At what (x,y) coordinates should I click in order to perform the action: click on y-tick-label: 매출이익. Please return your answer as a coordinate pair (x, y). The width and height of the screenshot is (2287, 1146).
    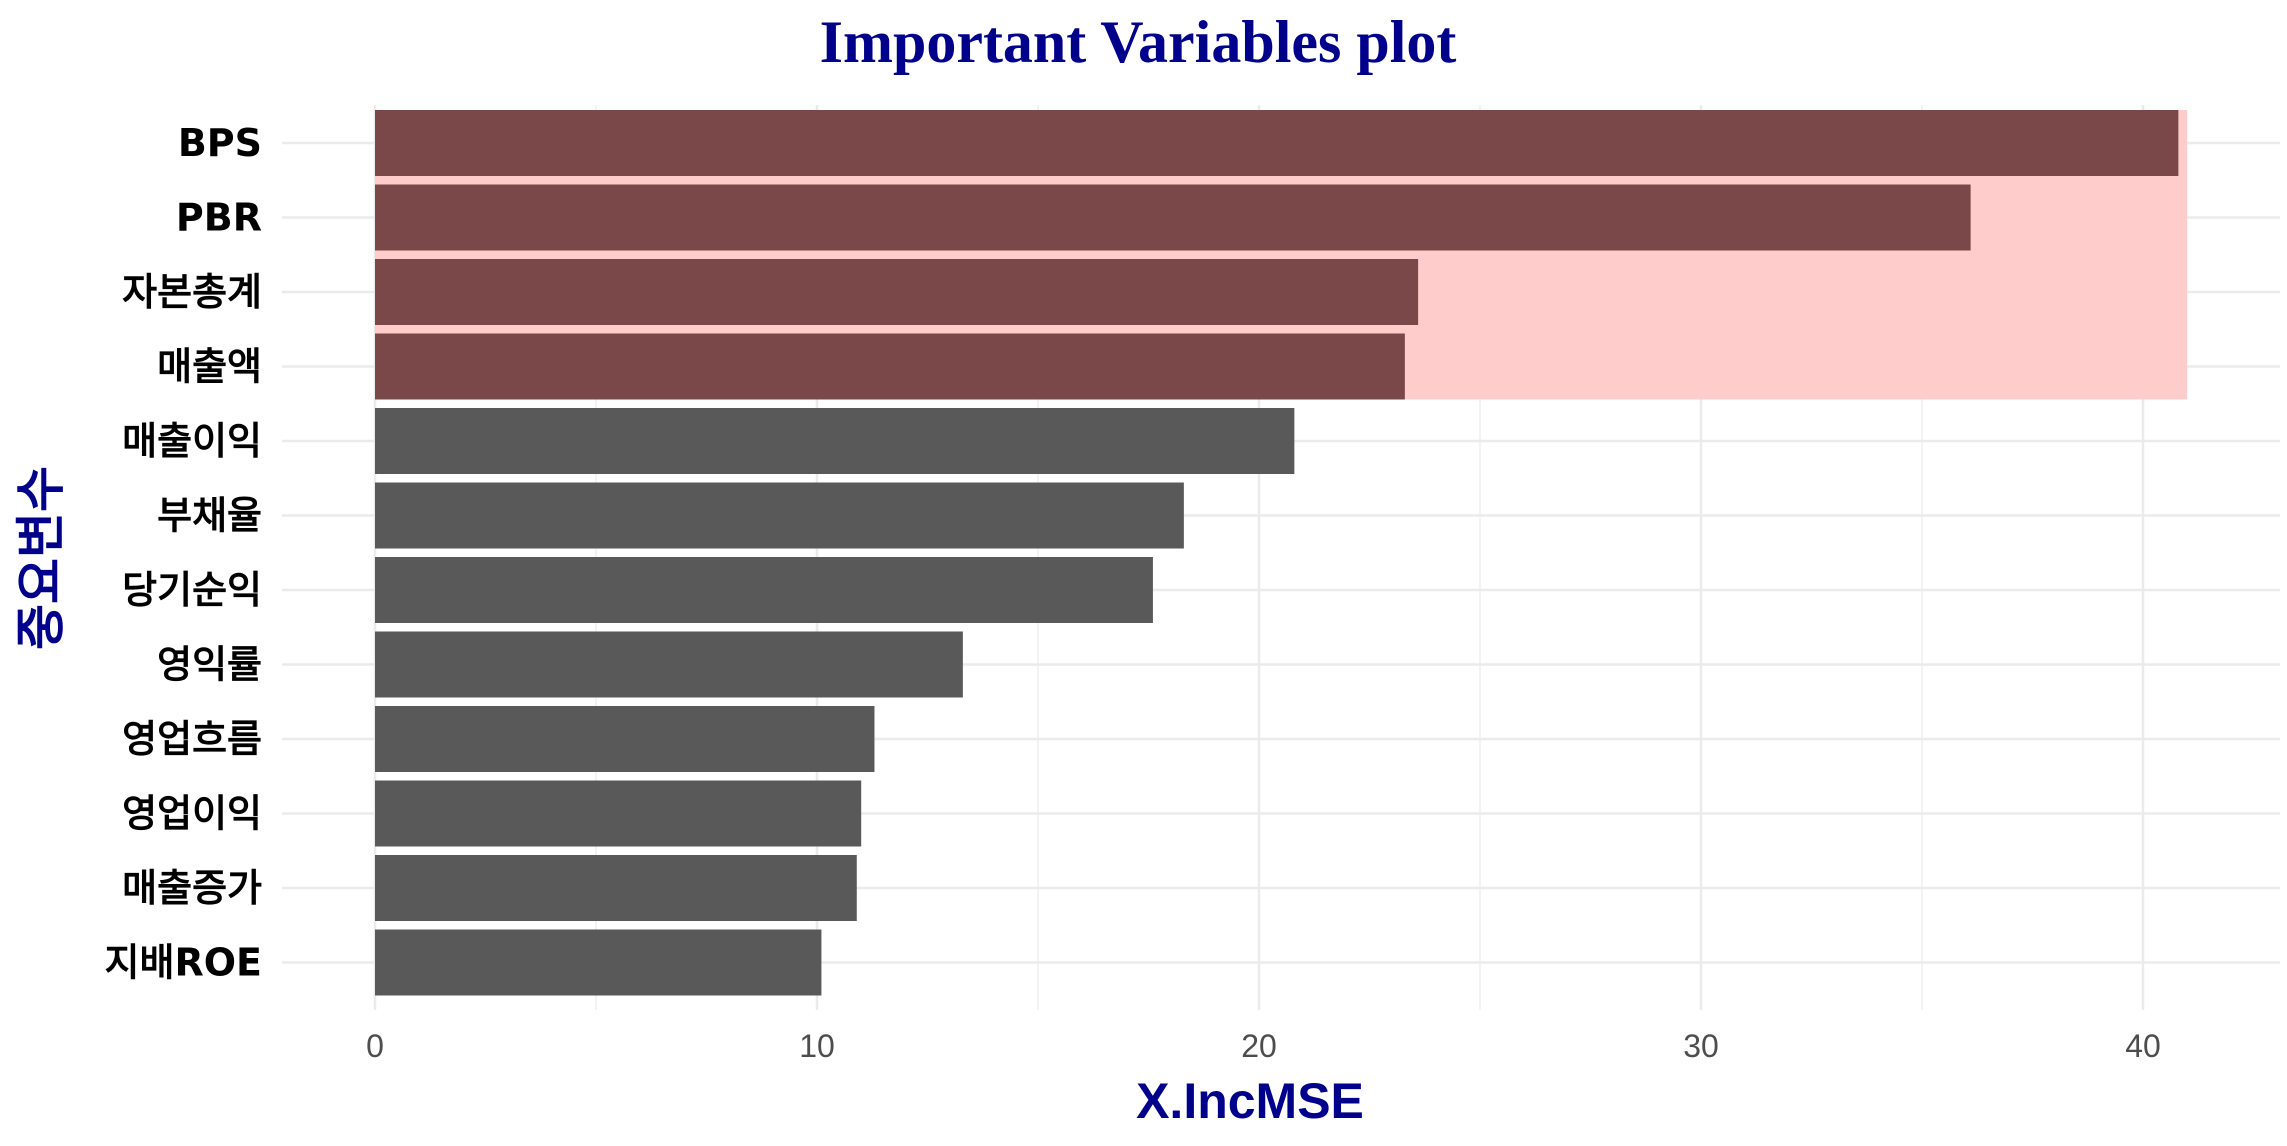
    Looking at the image, I should click on (192, 441).